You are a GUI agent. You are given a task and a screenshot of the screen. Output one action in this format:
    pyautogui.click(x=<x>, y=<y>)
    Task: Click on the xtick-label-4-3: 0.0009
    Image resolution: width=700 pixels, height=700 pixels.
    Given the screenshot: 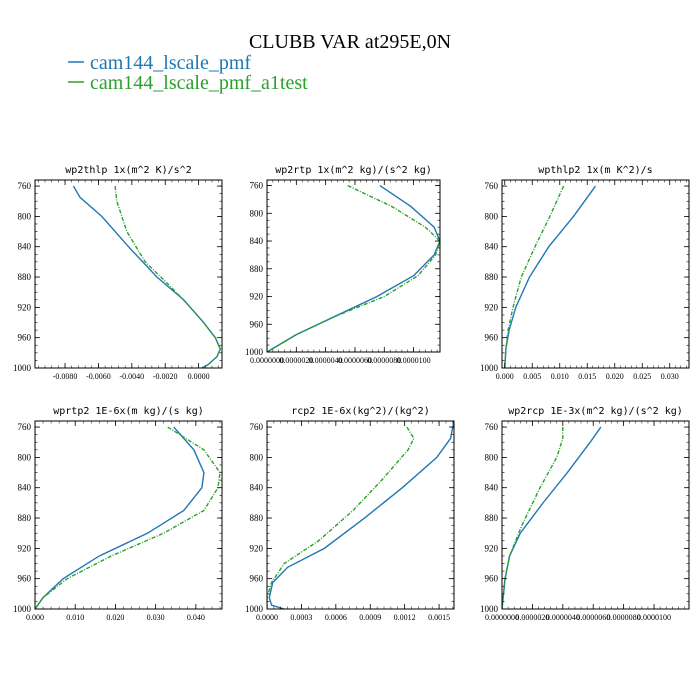 What is the action you would take?
    pyautogui.click(x=370, y=617)
    